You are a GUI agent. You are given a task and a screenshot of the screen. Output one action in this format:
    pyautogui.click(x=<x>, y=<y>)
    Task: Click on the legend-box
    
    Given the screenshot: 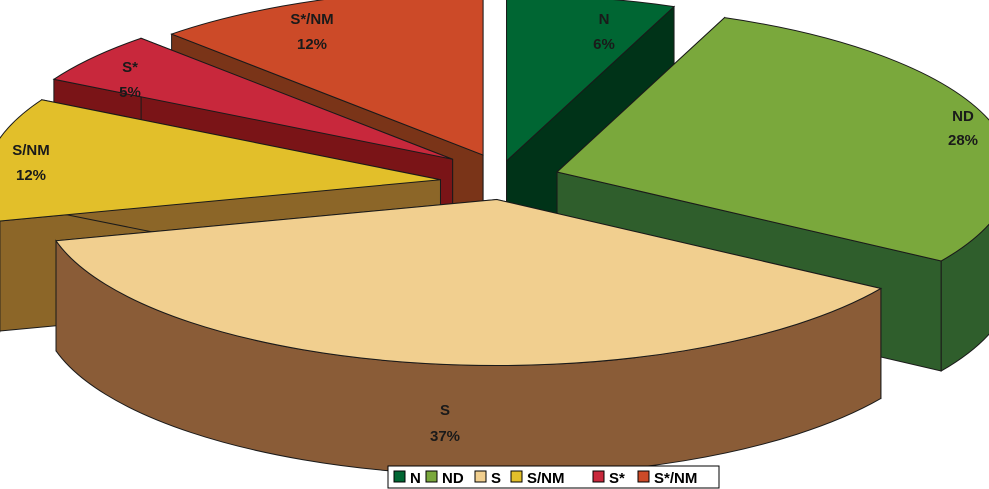 What is the action you would take?
    pyautogui.click(x=553, y=477)
    